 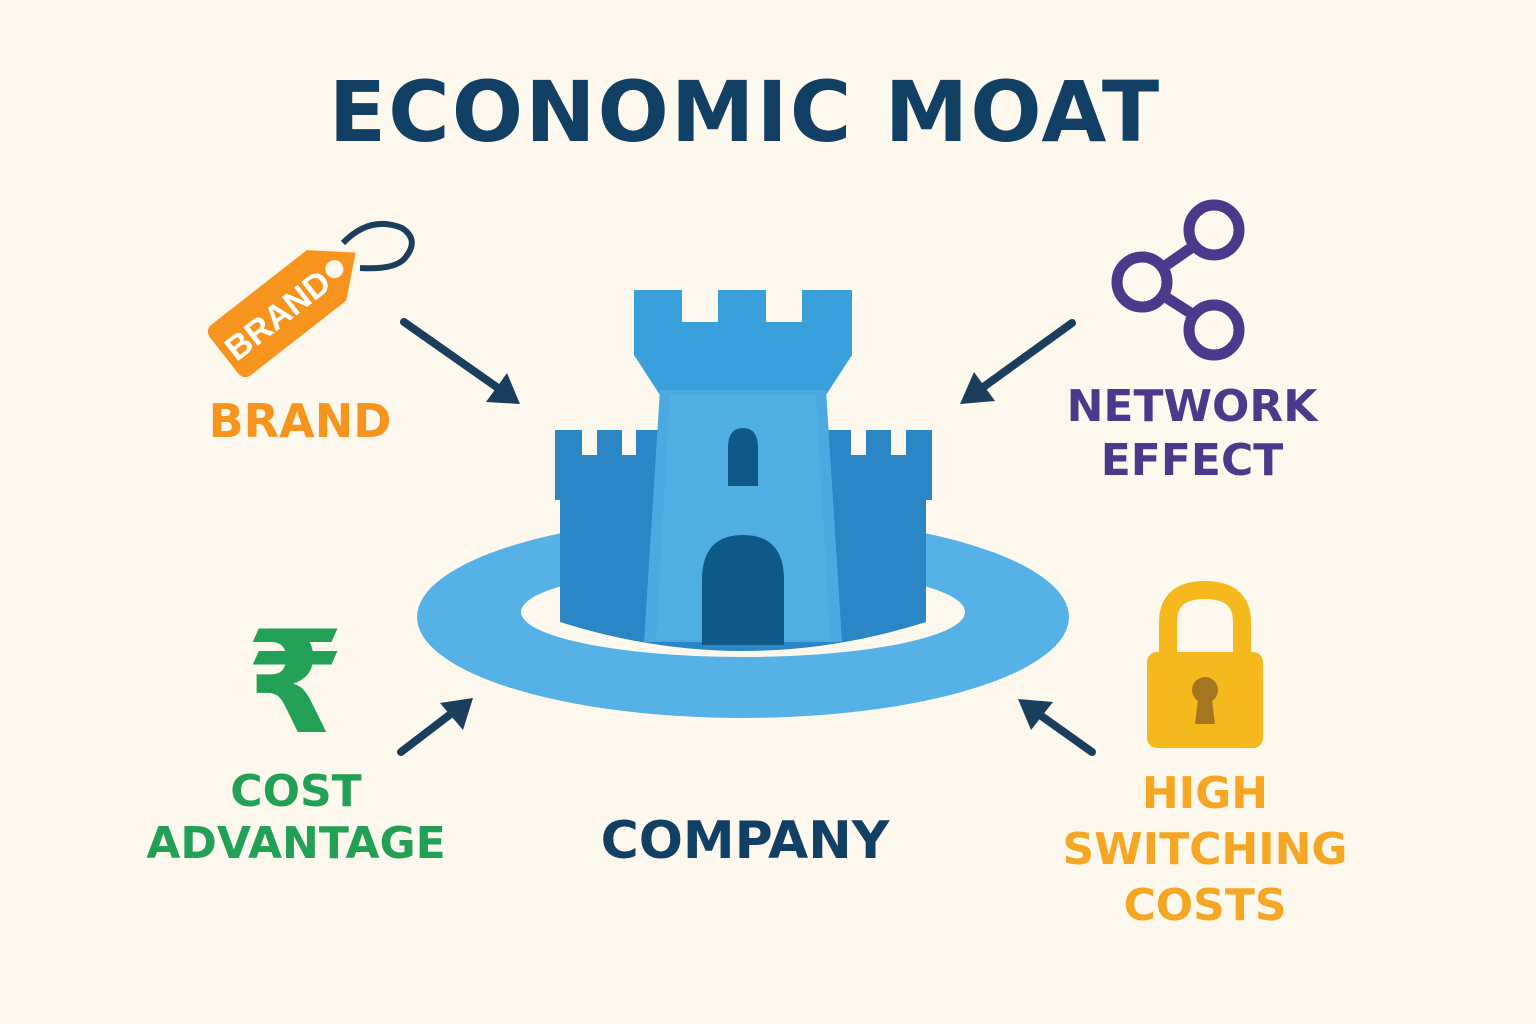 I want to click on label-high-switching-costs: HIGH SWITCHING COSTS, so click(x=1205, y=850).